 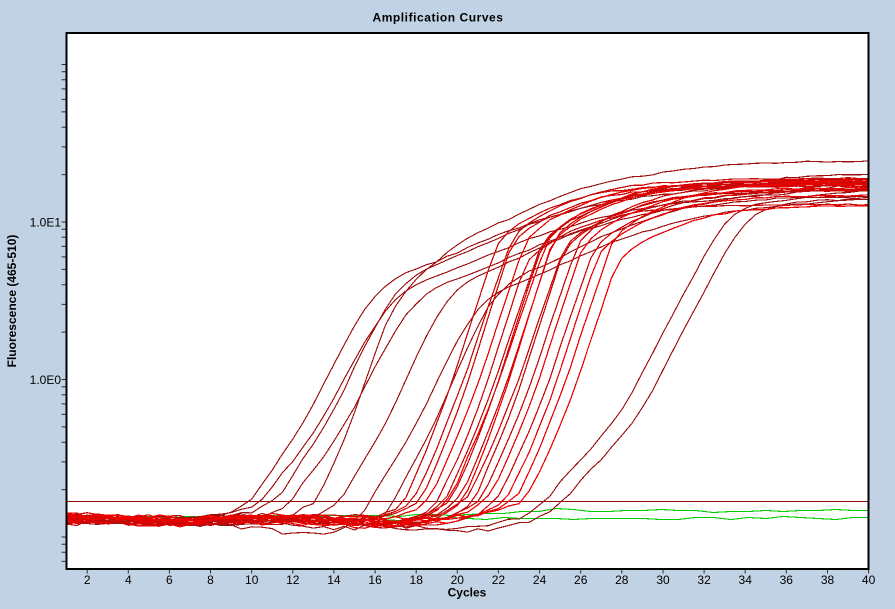 What do you see at coordinates (12, 301) in the screenshot?
I see `svg-text: Fluorescence (465-510)` at bounding box center [12, 301].